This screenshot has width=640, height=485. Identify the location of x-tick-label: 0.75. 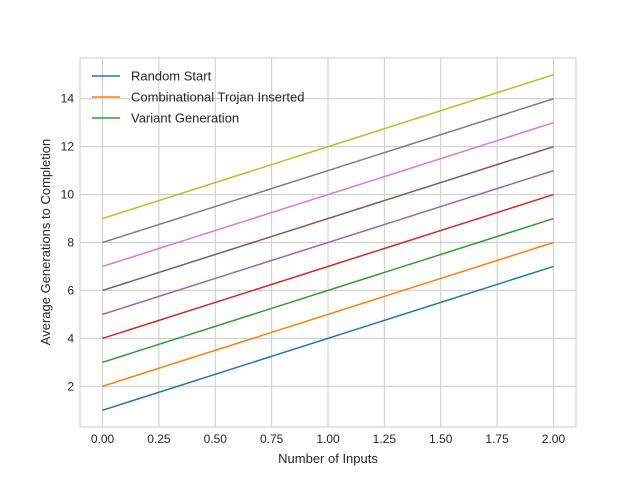
(272, 439).